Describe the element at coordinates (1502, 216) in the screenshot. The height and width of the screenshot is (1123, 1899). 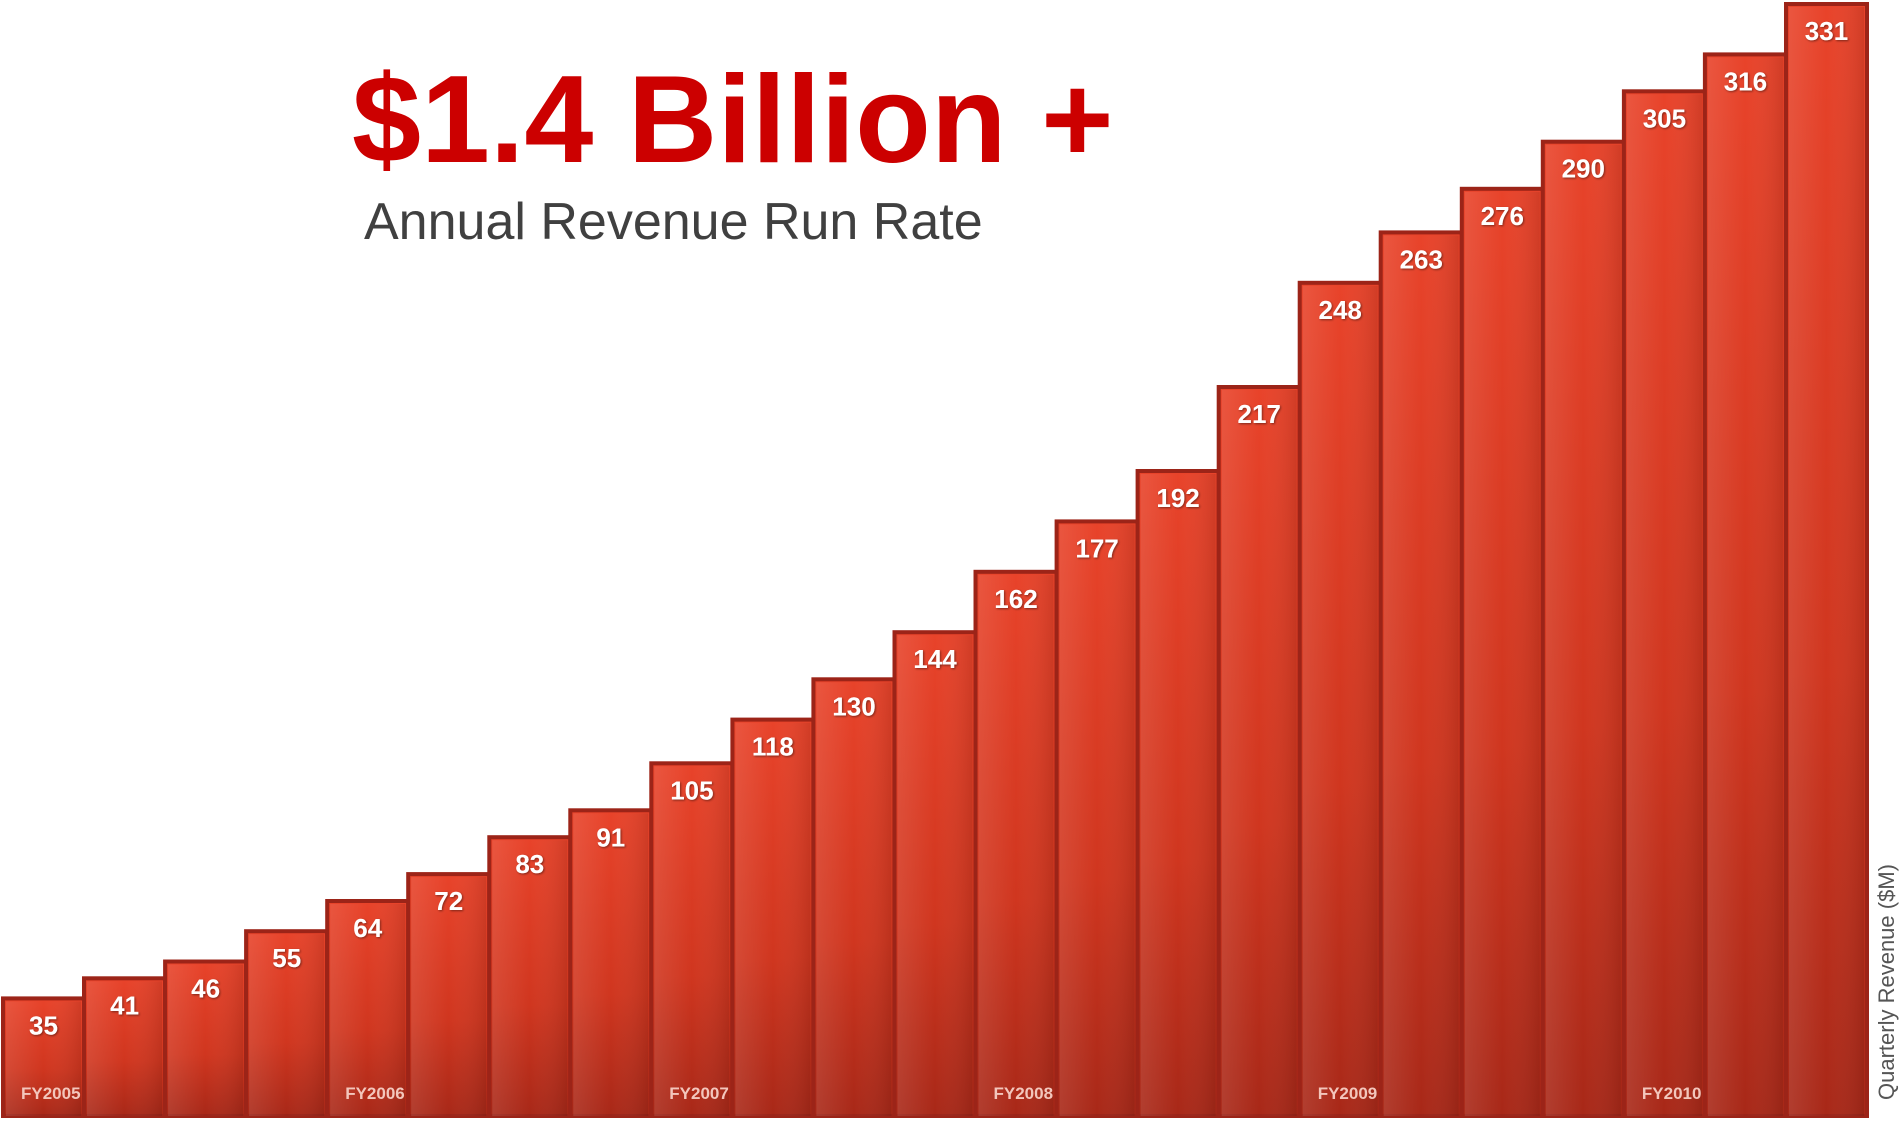
I see `bar-value-label: 276` at that location.